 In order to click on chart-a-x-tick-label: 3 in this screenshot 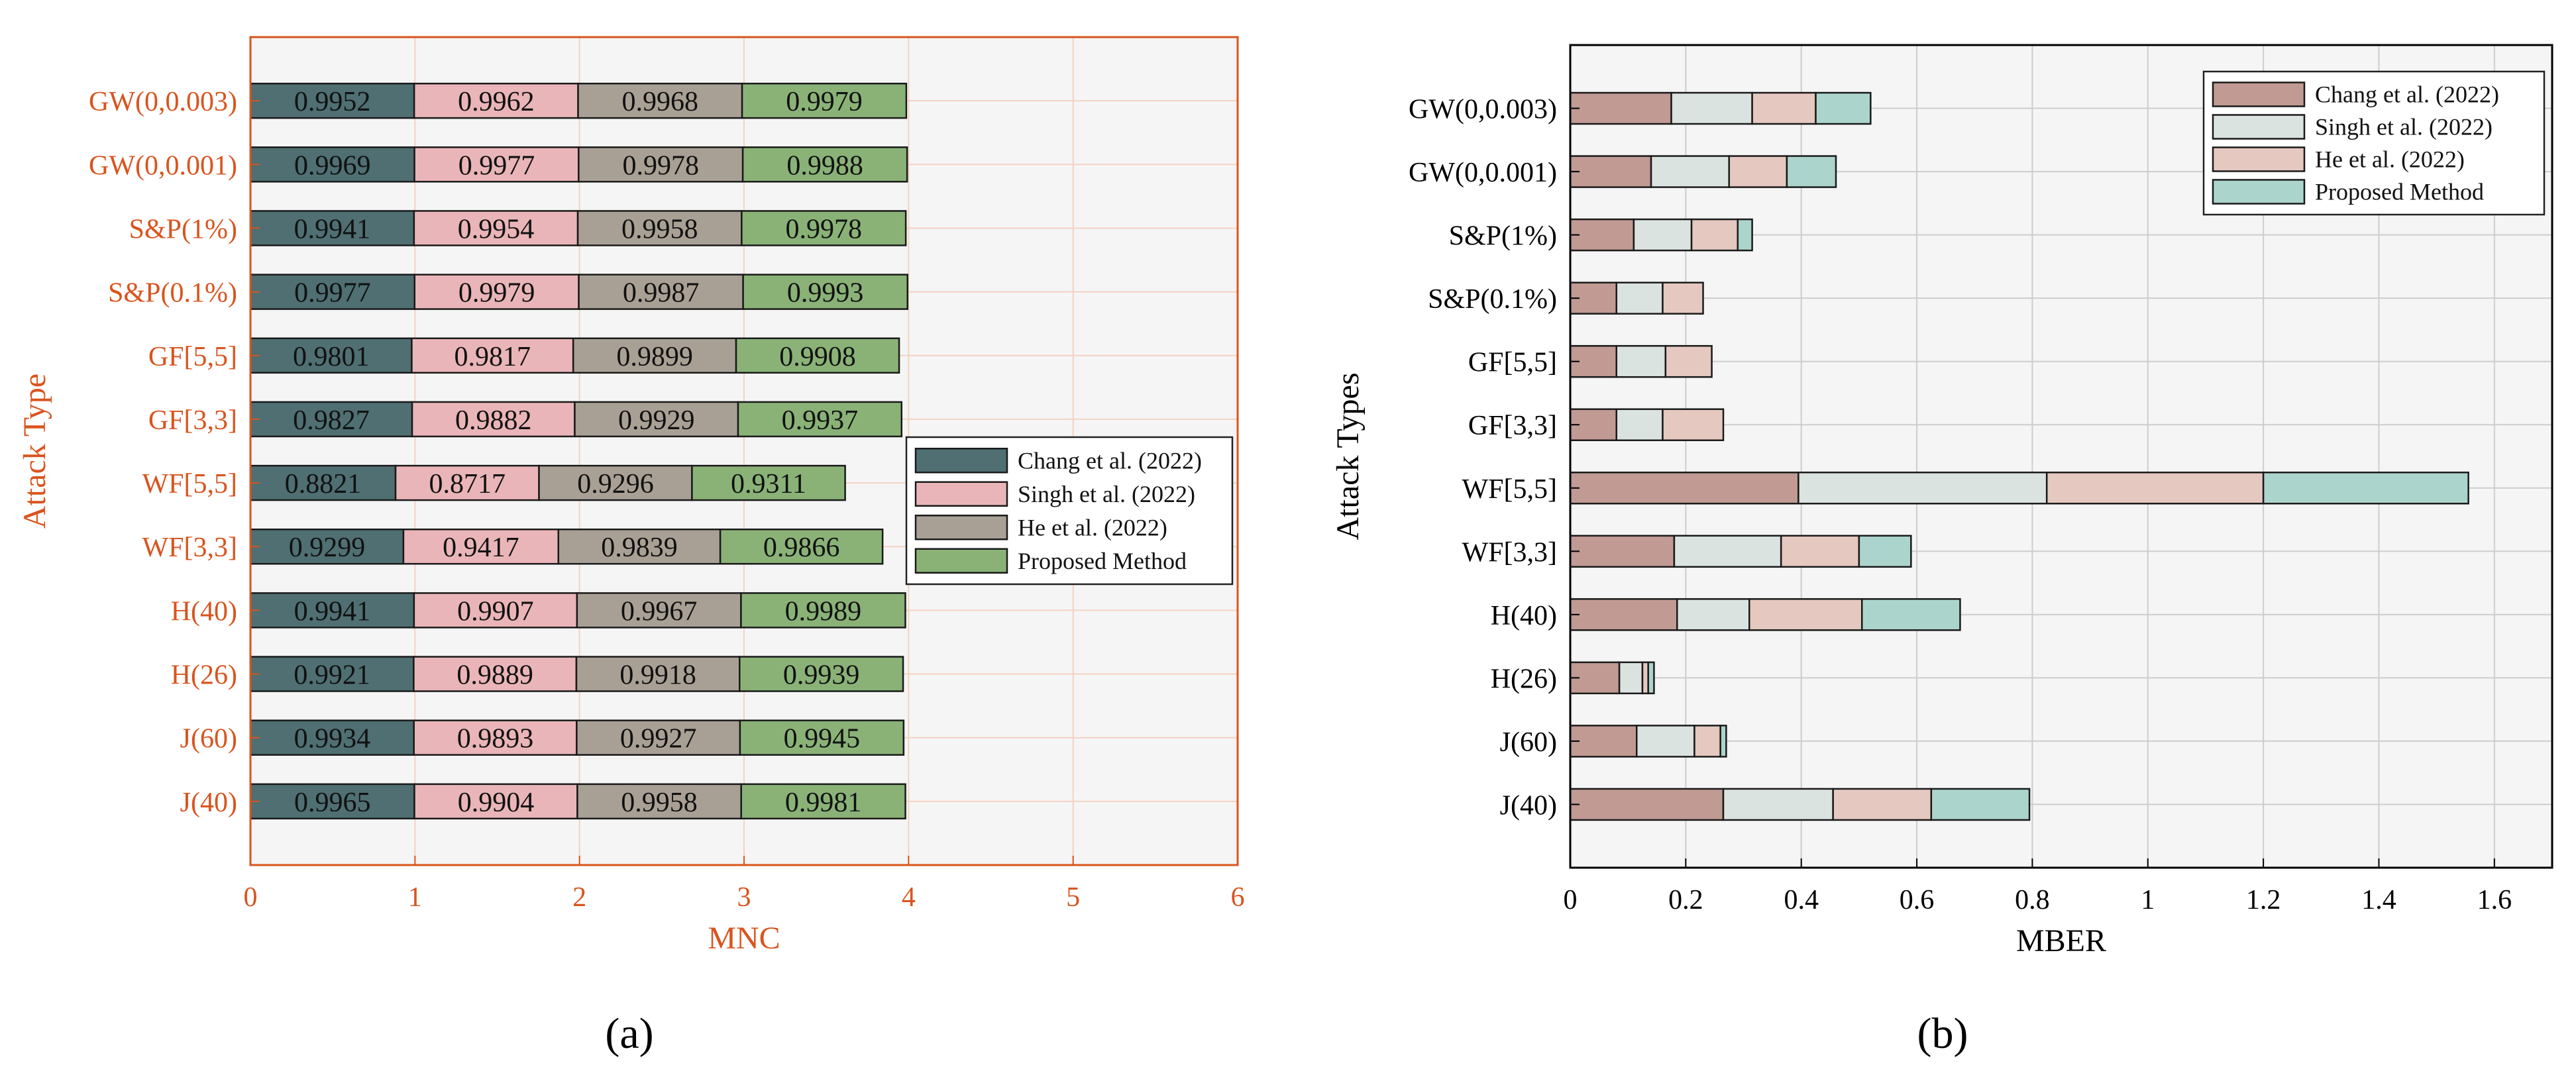, I will do `click(744, 897)`.